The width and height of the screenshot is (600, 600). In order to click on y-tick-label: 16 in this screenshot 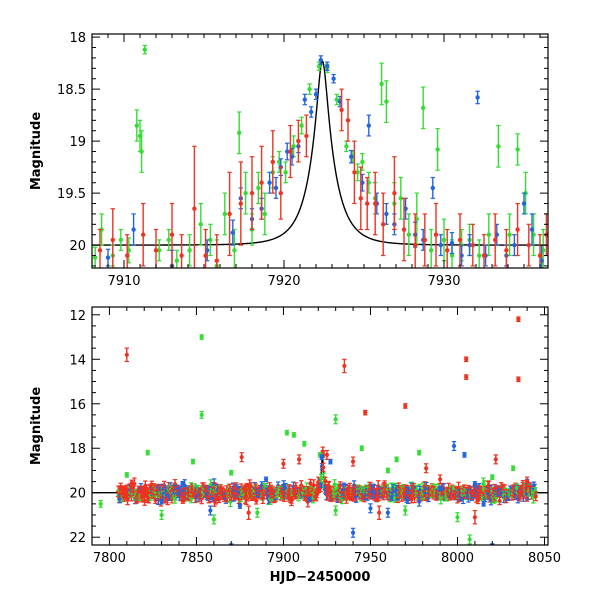, I will do `click(77, 405)`.